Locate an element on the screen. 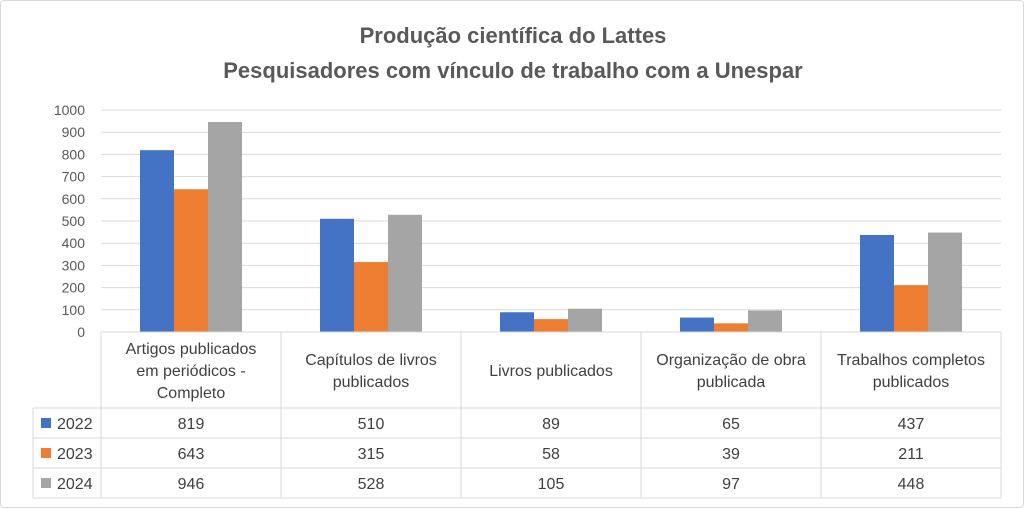 This screenshot has height=509, width=1024. data-value: 97 is located at coordinates (731, 484).